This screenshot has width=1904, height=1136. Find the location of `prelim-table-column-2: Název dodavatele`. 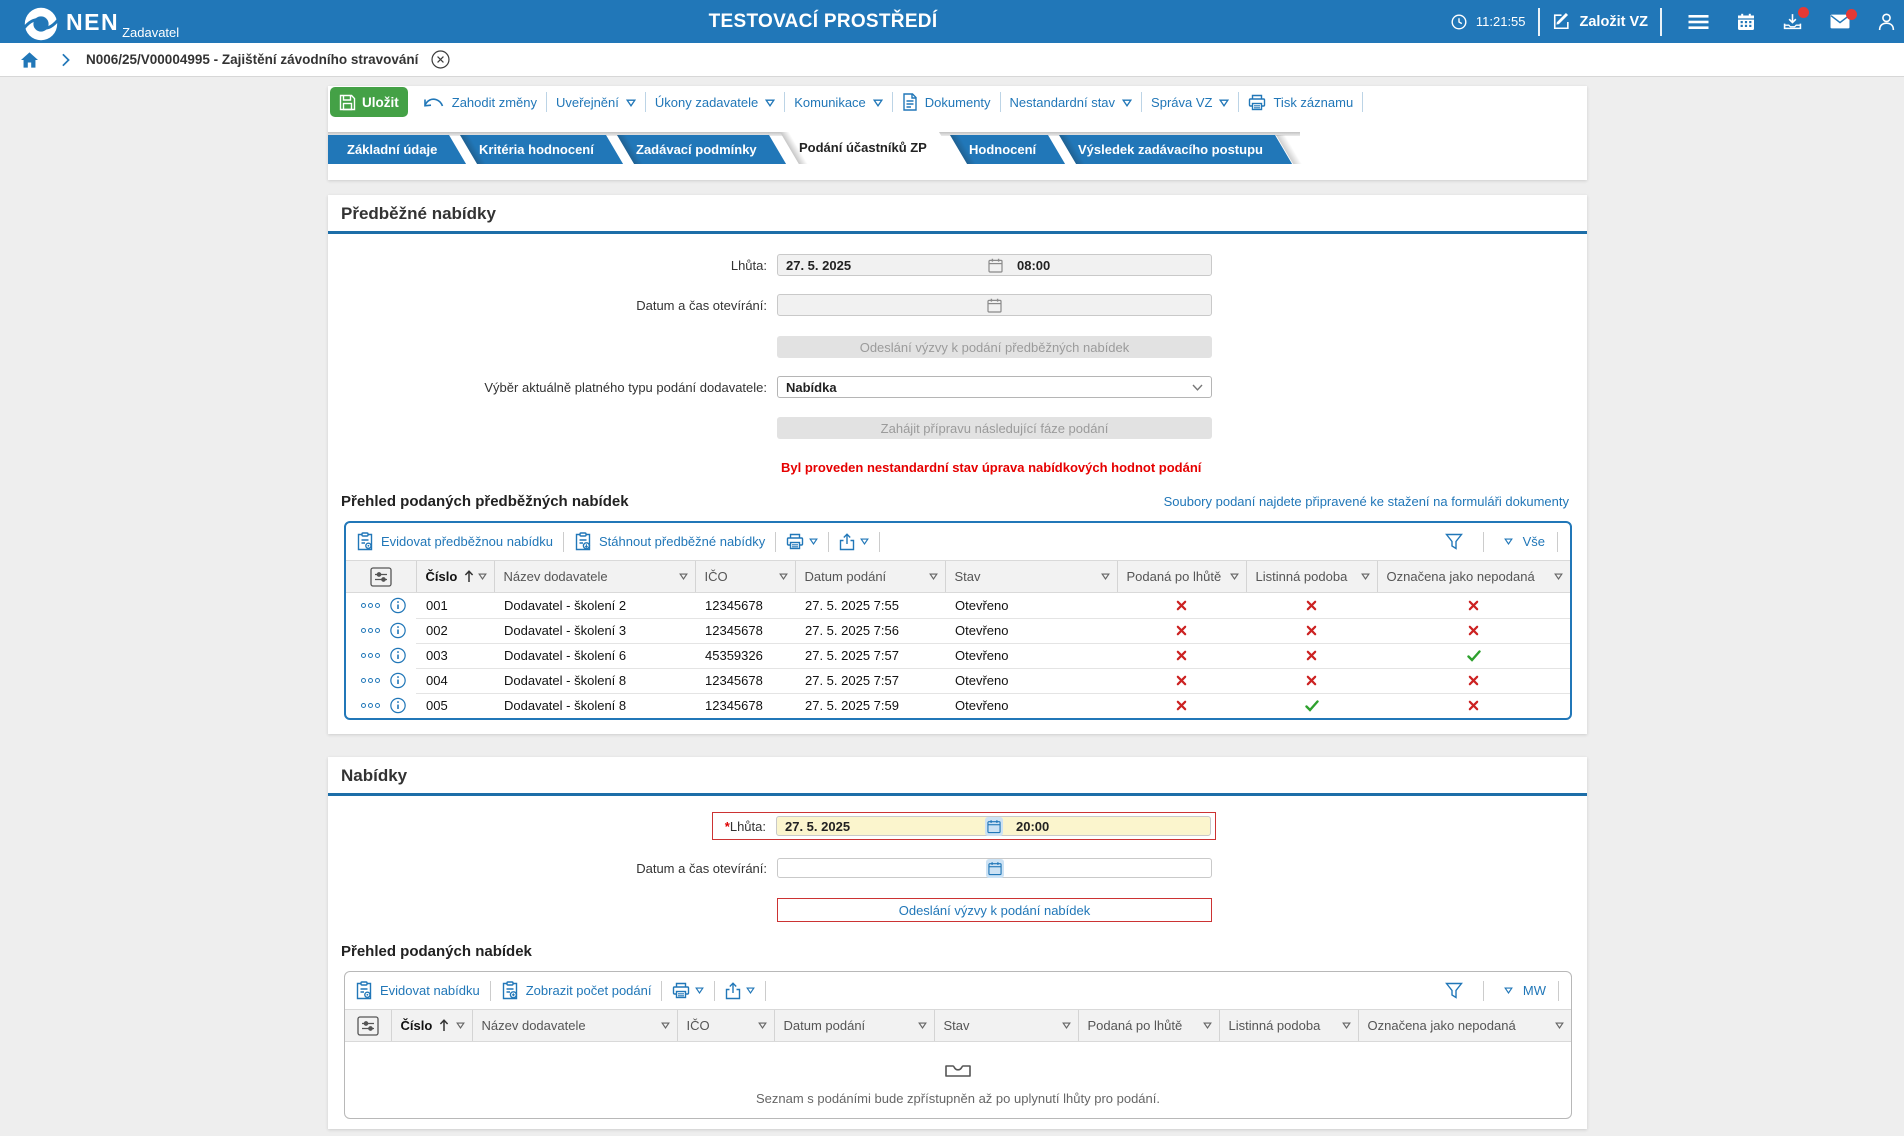

prelim-table-column-2: Název dodavatele is located at coordinates (594, 576).